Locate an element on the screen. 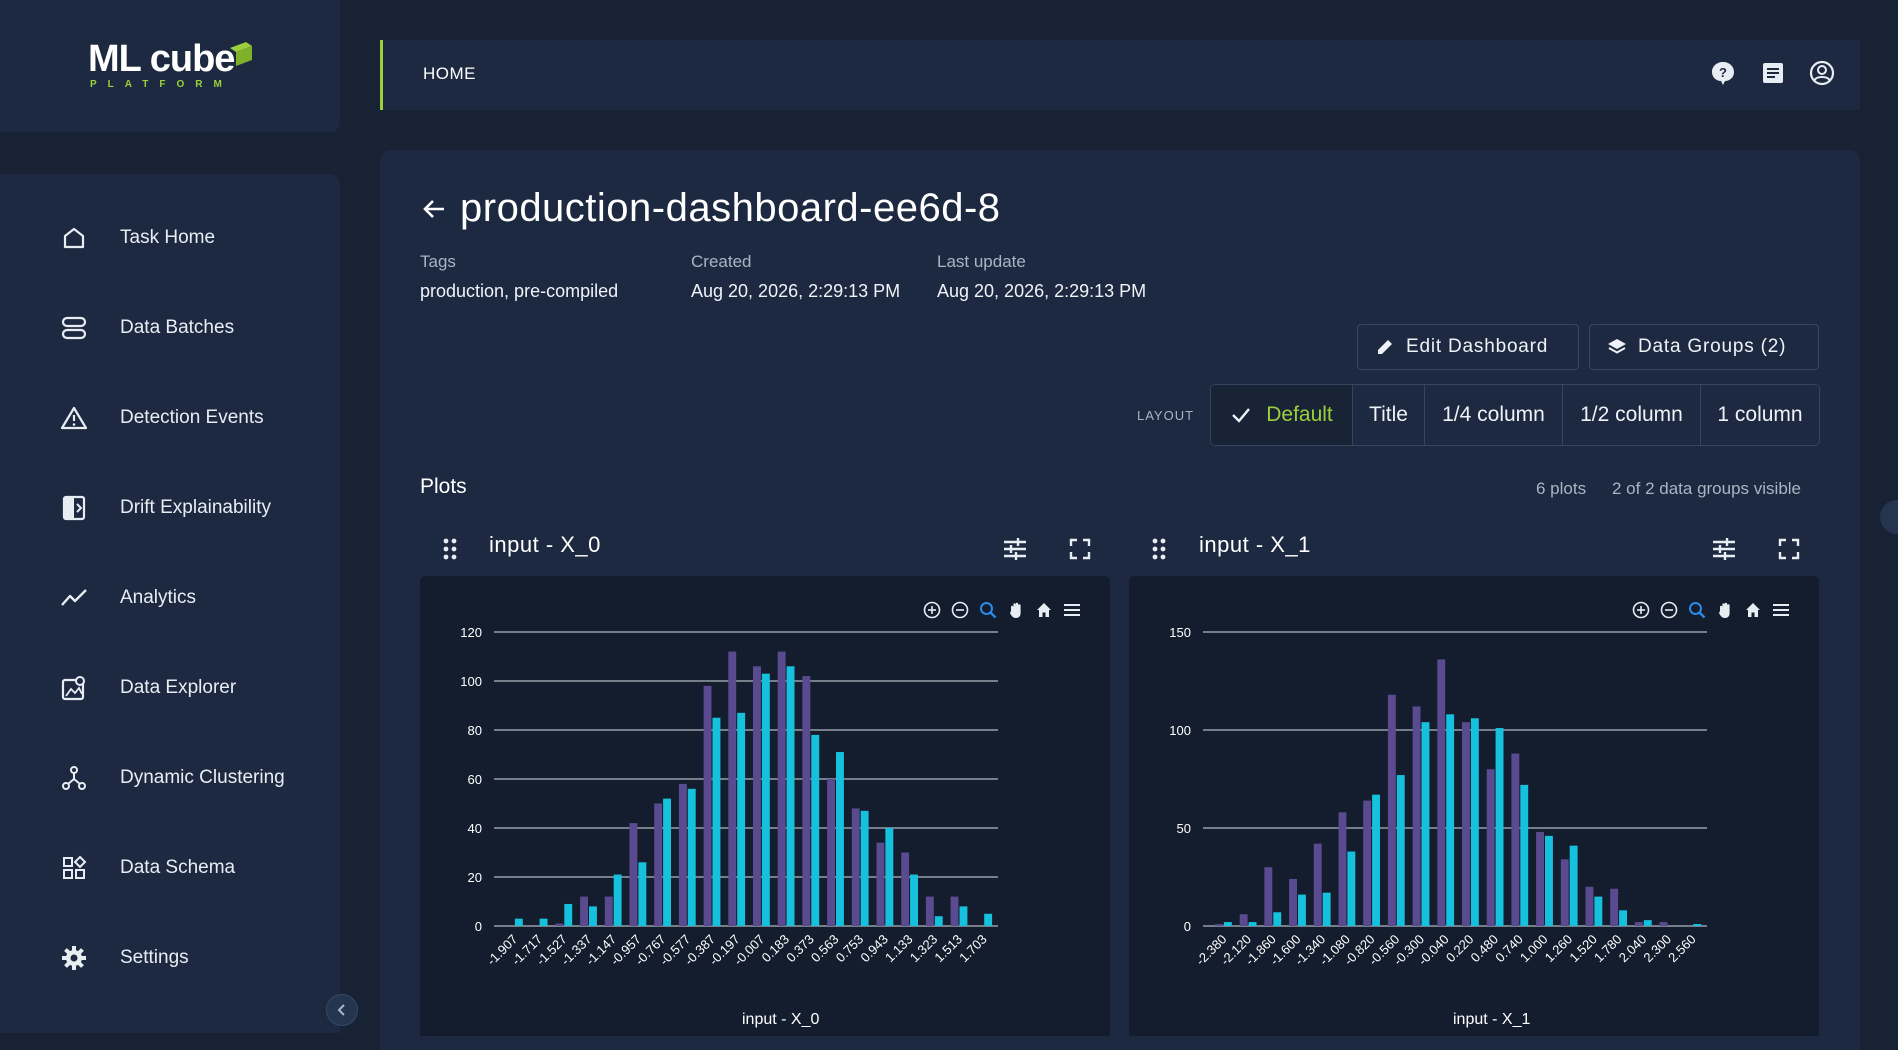  layout-option-title: Title is located at coordinates (1389, 415).